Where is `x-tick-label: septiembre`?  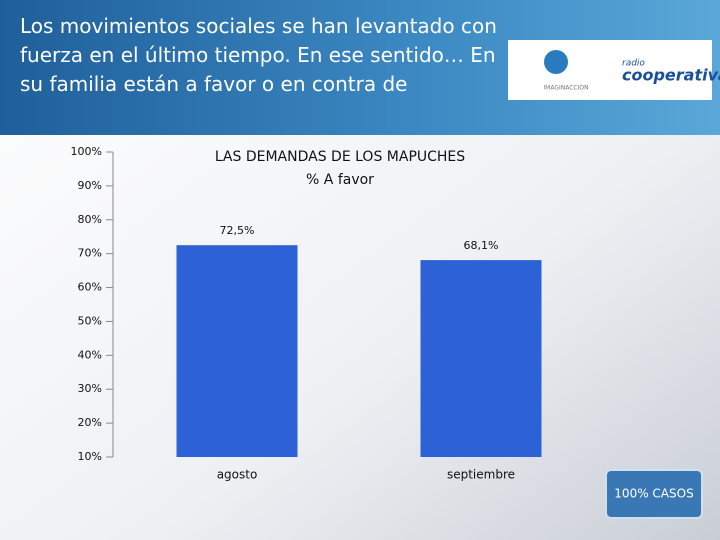 x-tick-label: septiembre is located at coordinates (481, 475).